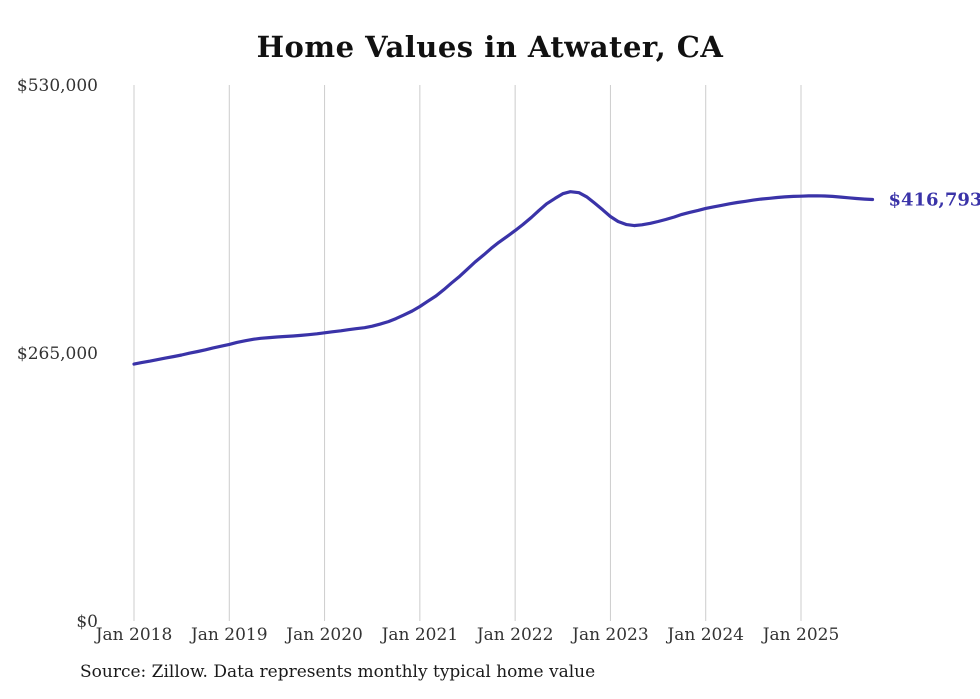 The image size is (980, 699). Describe the element at coordinates (934, 199) in the screenshot. I see `end-value-label: $416,793` at that location.